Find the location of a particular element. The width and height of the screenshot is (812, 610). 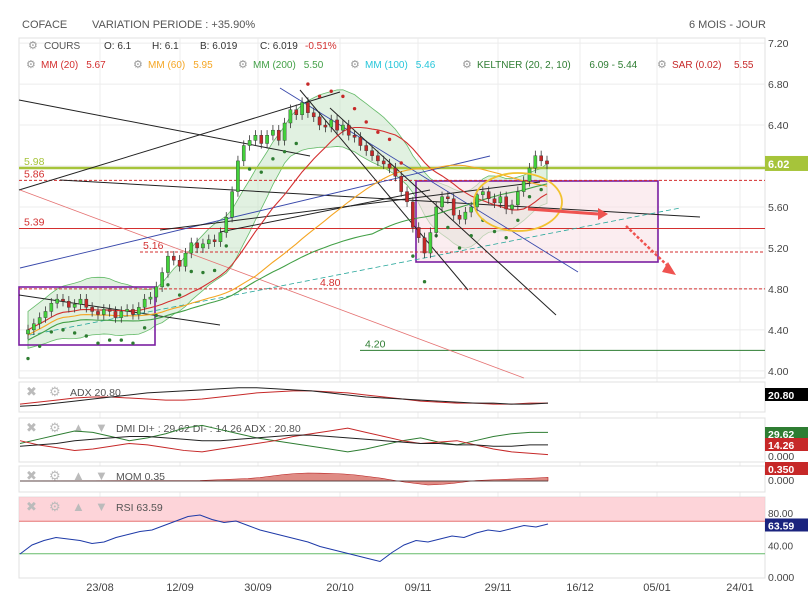

indicator-panel-adx: ✖ ⚙ ADX 20.80 20.80 is located at coordinates (413, 397).